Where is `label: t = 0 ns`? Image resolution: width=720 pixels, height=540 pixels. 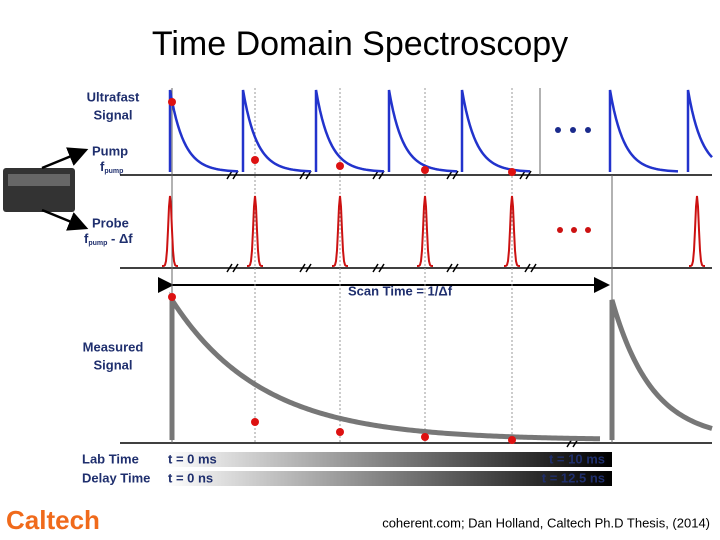 label: t = 0 ns is located at coordinates (190, 477).